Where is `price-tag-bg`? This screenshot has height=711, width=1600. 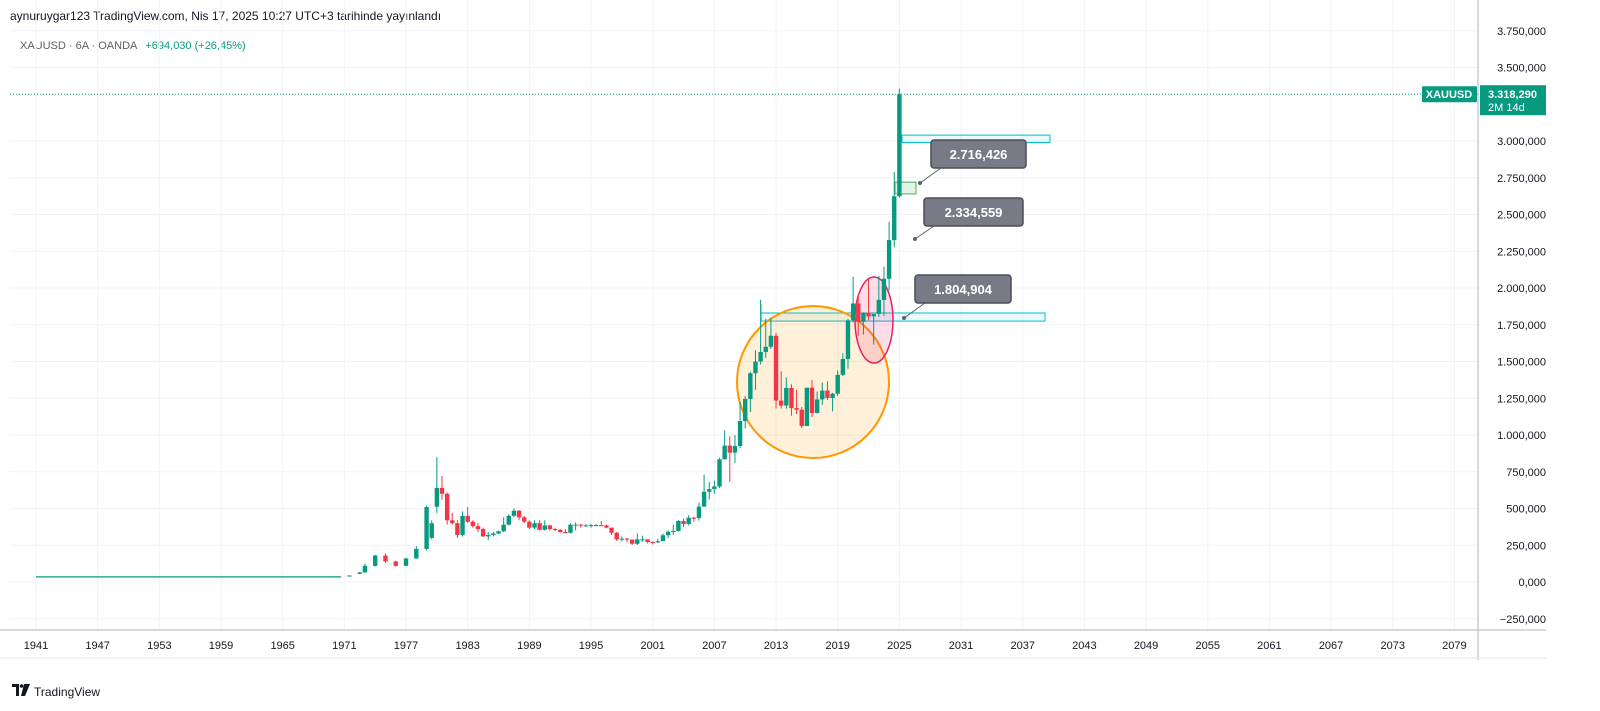 price-tag-bg is located at coordinates (1513, 100).